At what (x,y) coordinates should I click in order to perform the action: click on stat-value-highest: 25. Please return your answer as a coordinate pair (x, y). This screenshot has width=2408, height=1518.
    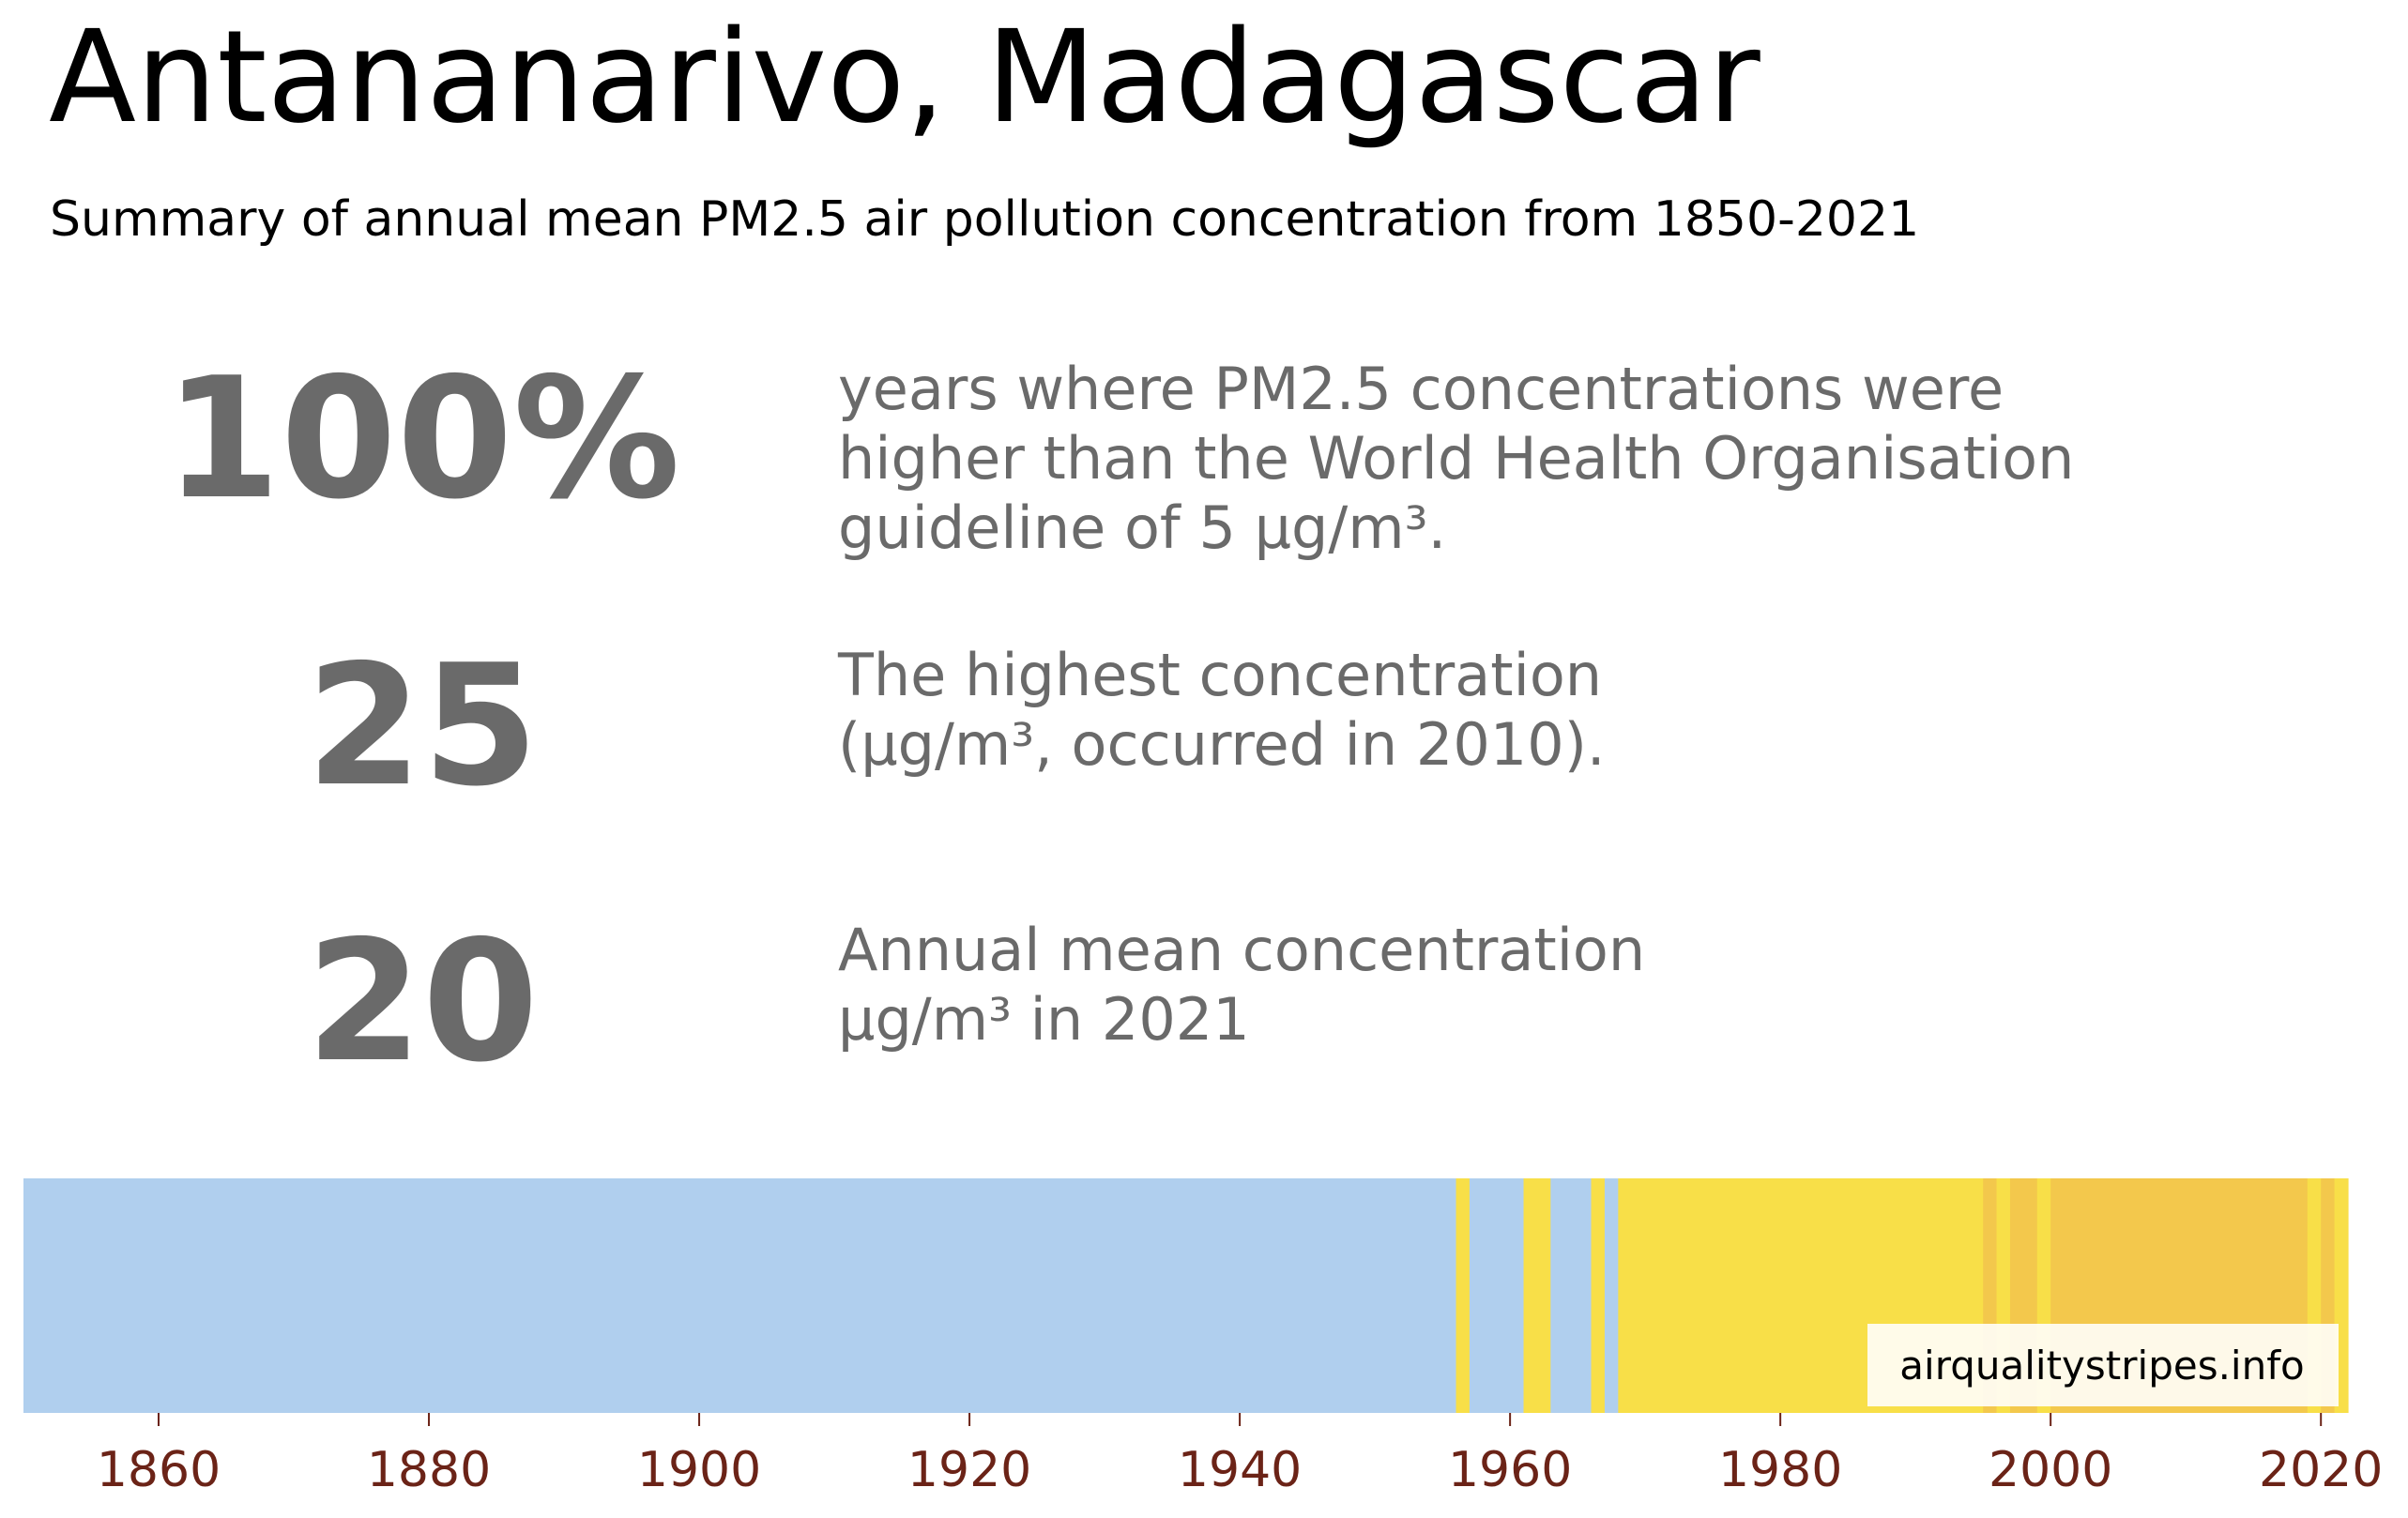
    Looking at the image, I should click on (422, 726).